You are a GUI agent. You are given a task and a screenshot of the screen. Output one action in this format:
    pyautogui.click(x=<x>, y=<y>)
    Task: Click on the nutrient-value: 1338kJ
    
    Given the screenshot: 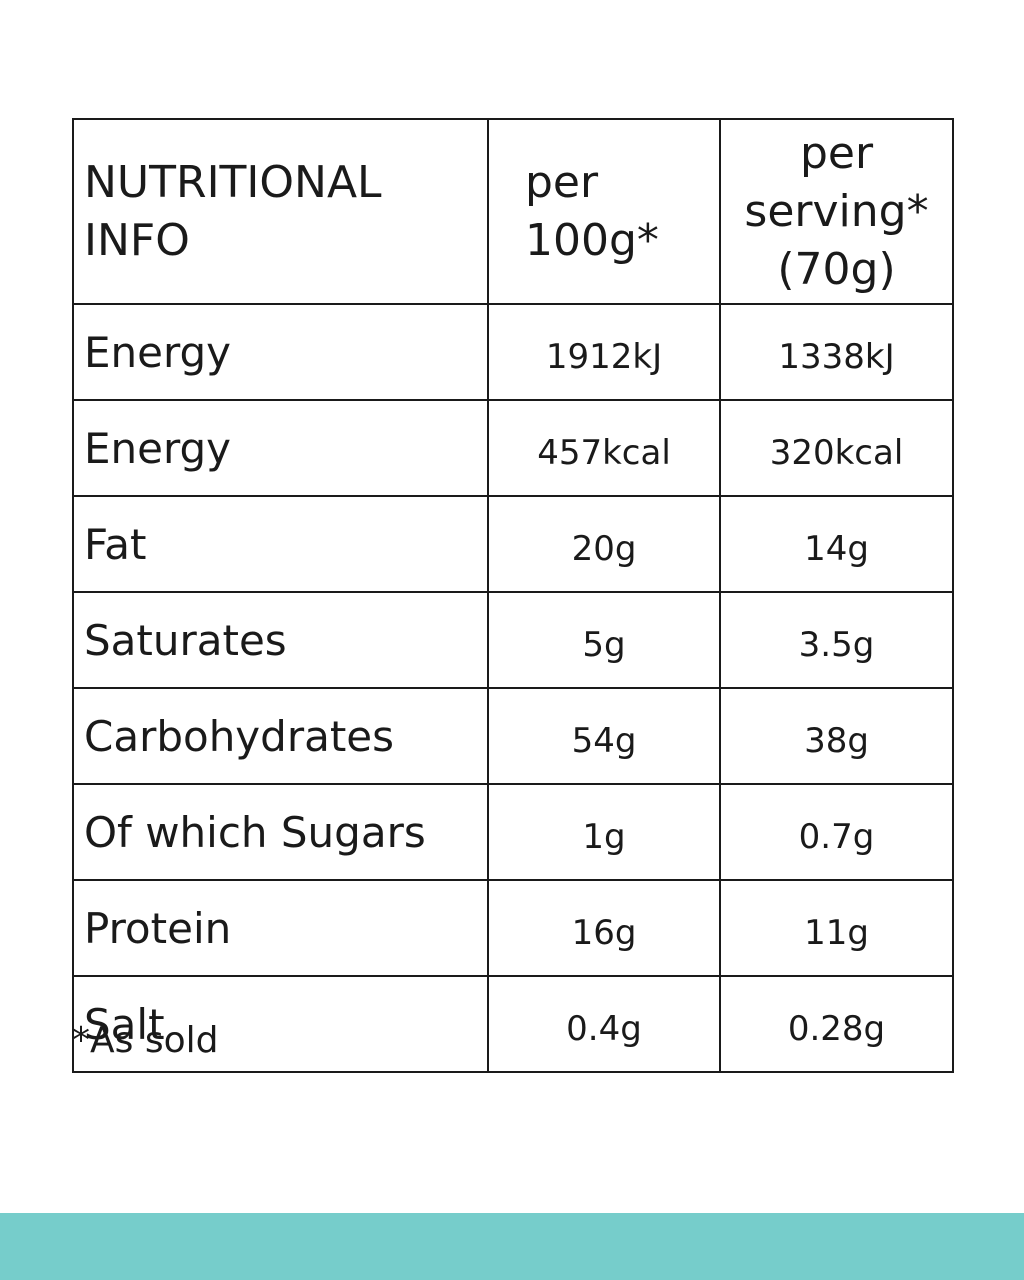 What is the action you would take?
    pyautogui.click(x=836, y=352)
    